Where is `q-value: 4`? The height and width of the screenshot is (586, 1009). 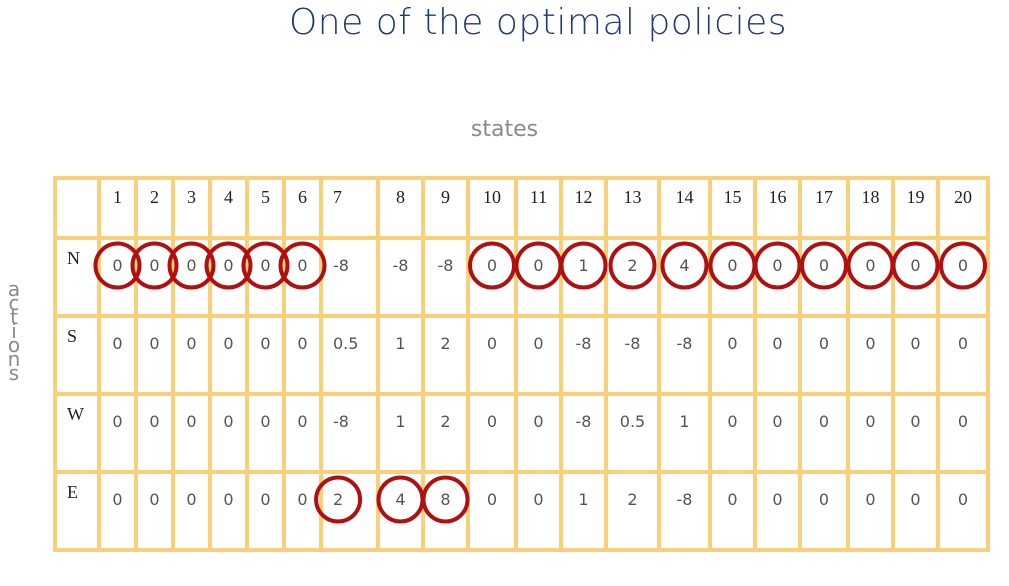 q-value: 4 is located at coordinates (684, 265).